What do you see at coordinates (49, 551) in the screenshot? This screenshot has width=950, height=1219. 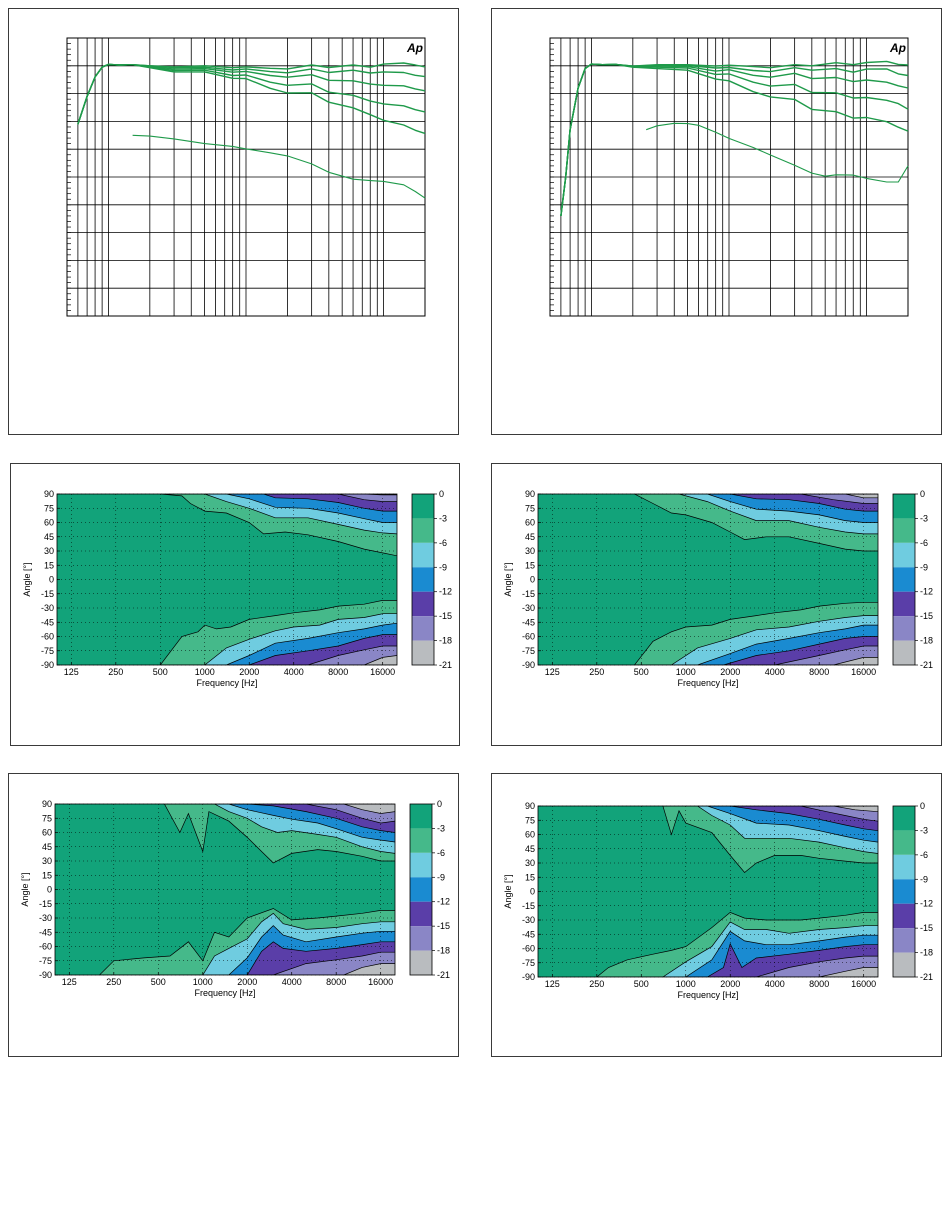 I see `y-tick-label: 30` at bounding box center [49, 551].